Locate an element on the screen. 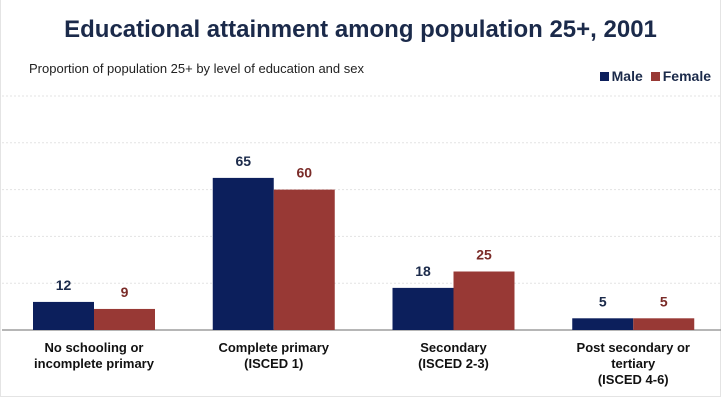  x-tick-label-3: Post secondary or tertiary (ISCED 4-6) is located at coordinates (633, 364).